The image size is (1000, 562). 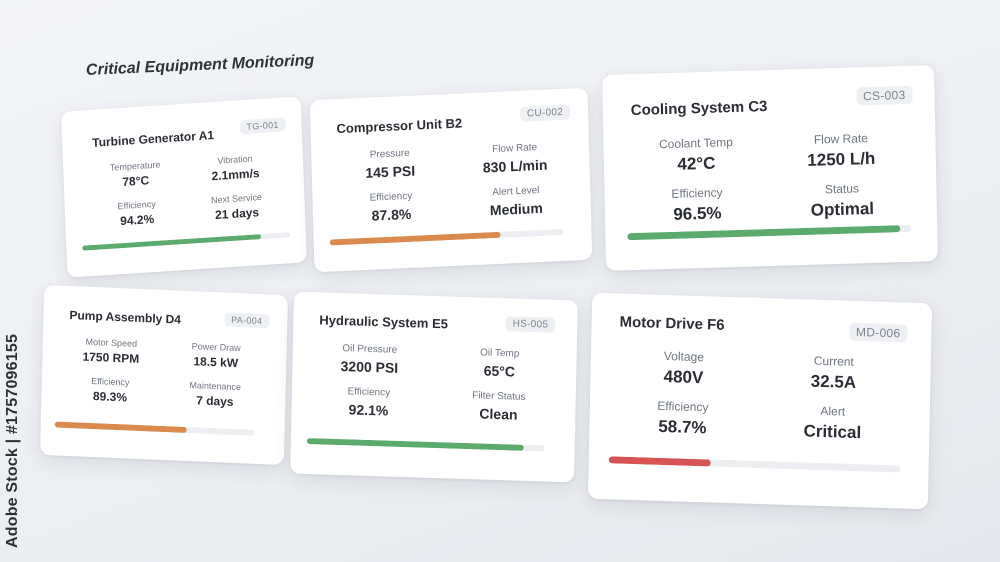 I want to click on metric-oil-temp: Oil Temp 65°C, so click(x=499, y=363).